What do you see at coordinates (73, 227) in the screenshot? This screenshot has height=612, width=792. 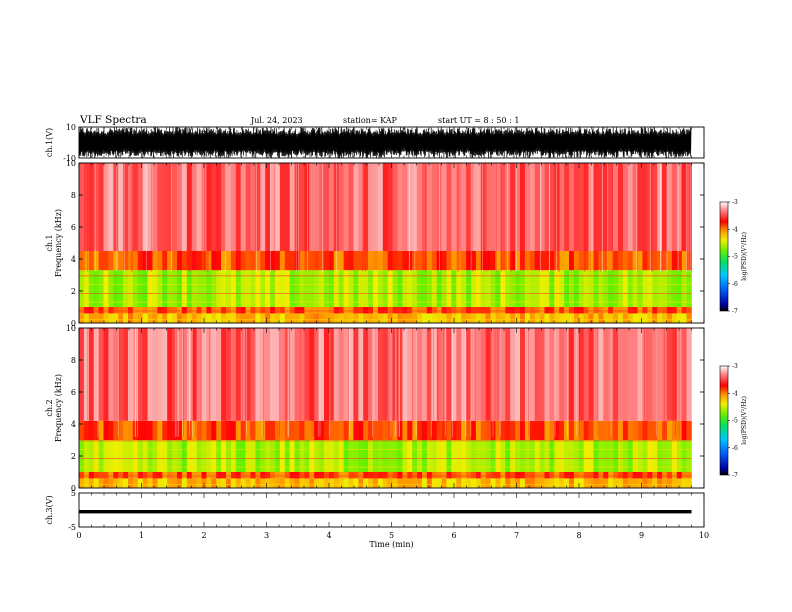 I see `y-tick-label: 6` at bounding box center [73, 227].